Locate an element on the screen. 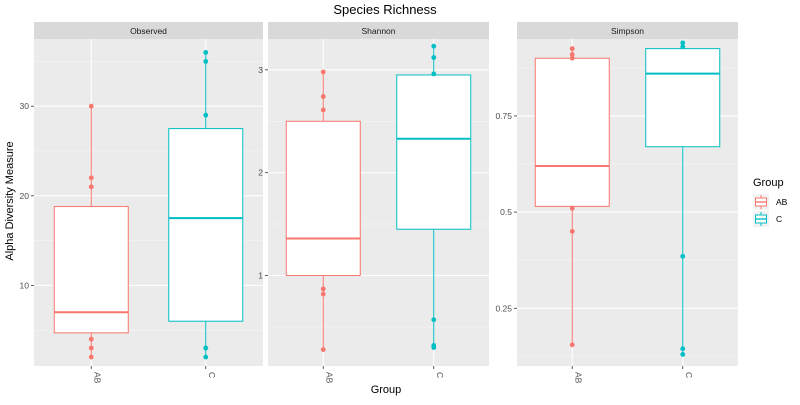  legend: Group AB C is located at coordinates (770, 202).